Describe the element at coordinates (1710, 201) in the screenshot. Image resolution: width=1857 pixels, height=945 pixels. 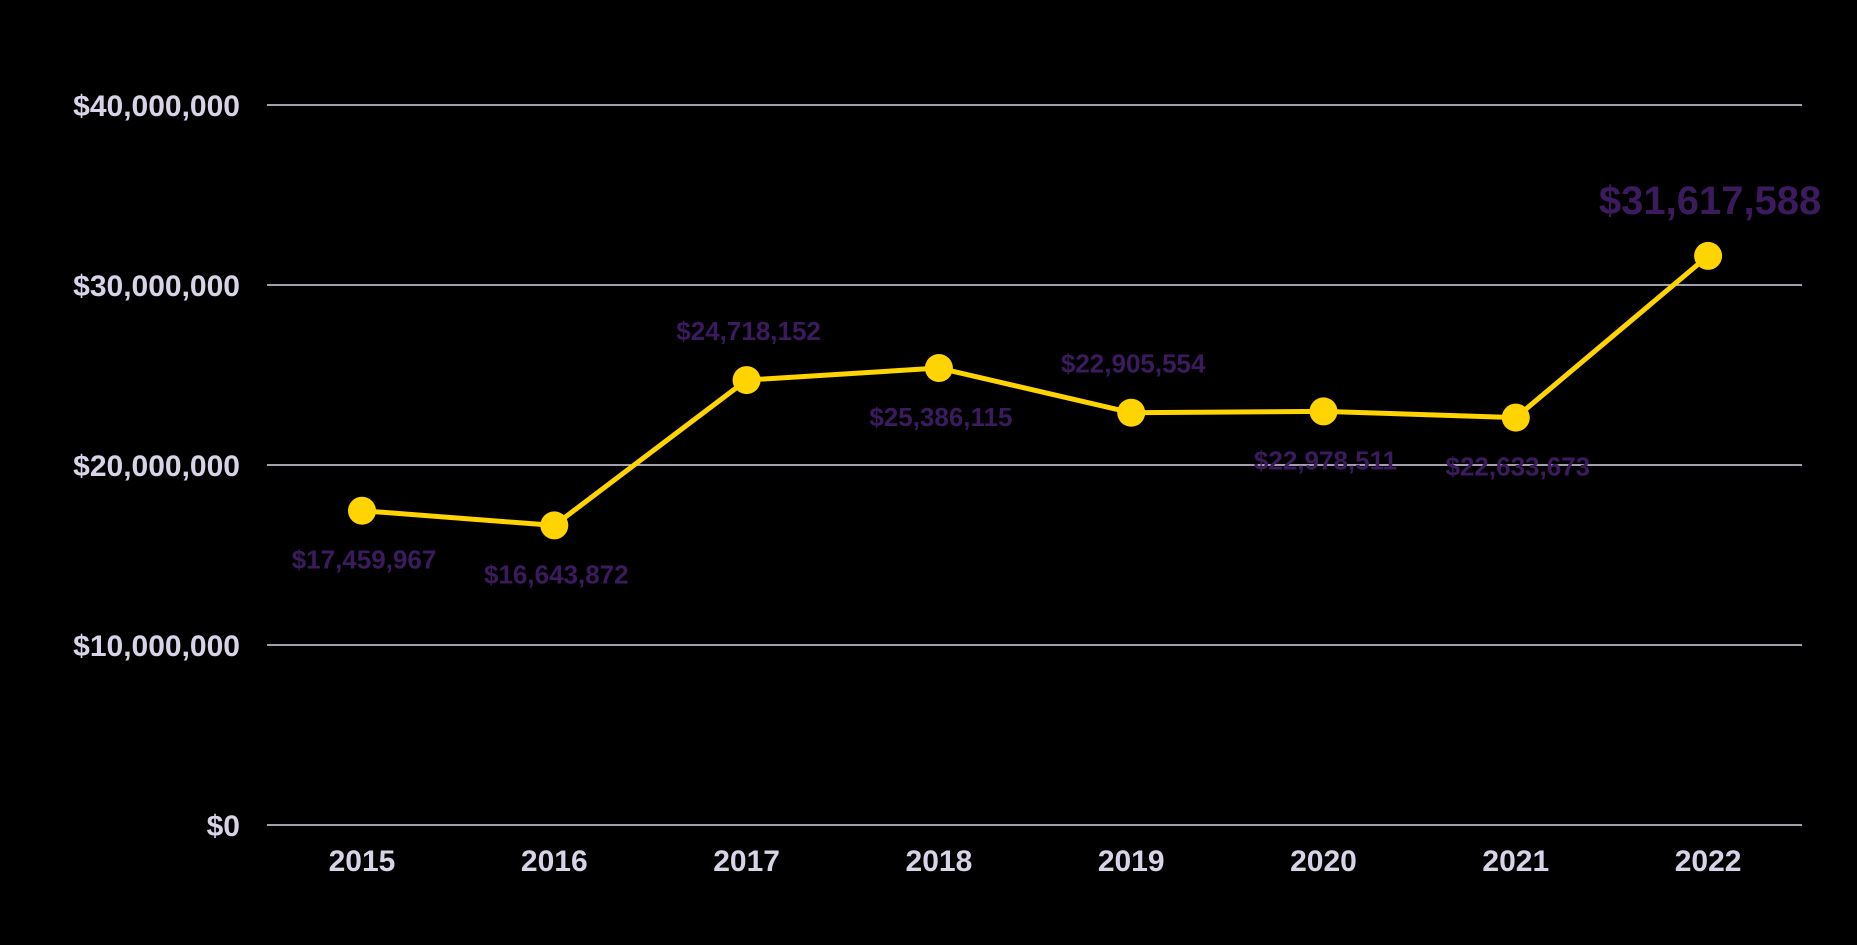
I see `data-label-2022: $31,617,588` at that location.